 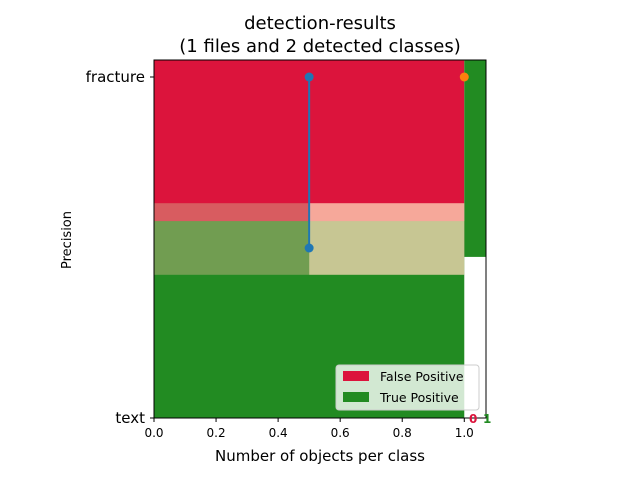 I want to click on y-tick-label-fracture: fracture, so click(x=115, y=77).